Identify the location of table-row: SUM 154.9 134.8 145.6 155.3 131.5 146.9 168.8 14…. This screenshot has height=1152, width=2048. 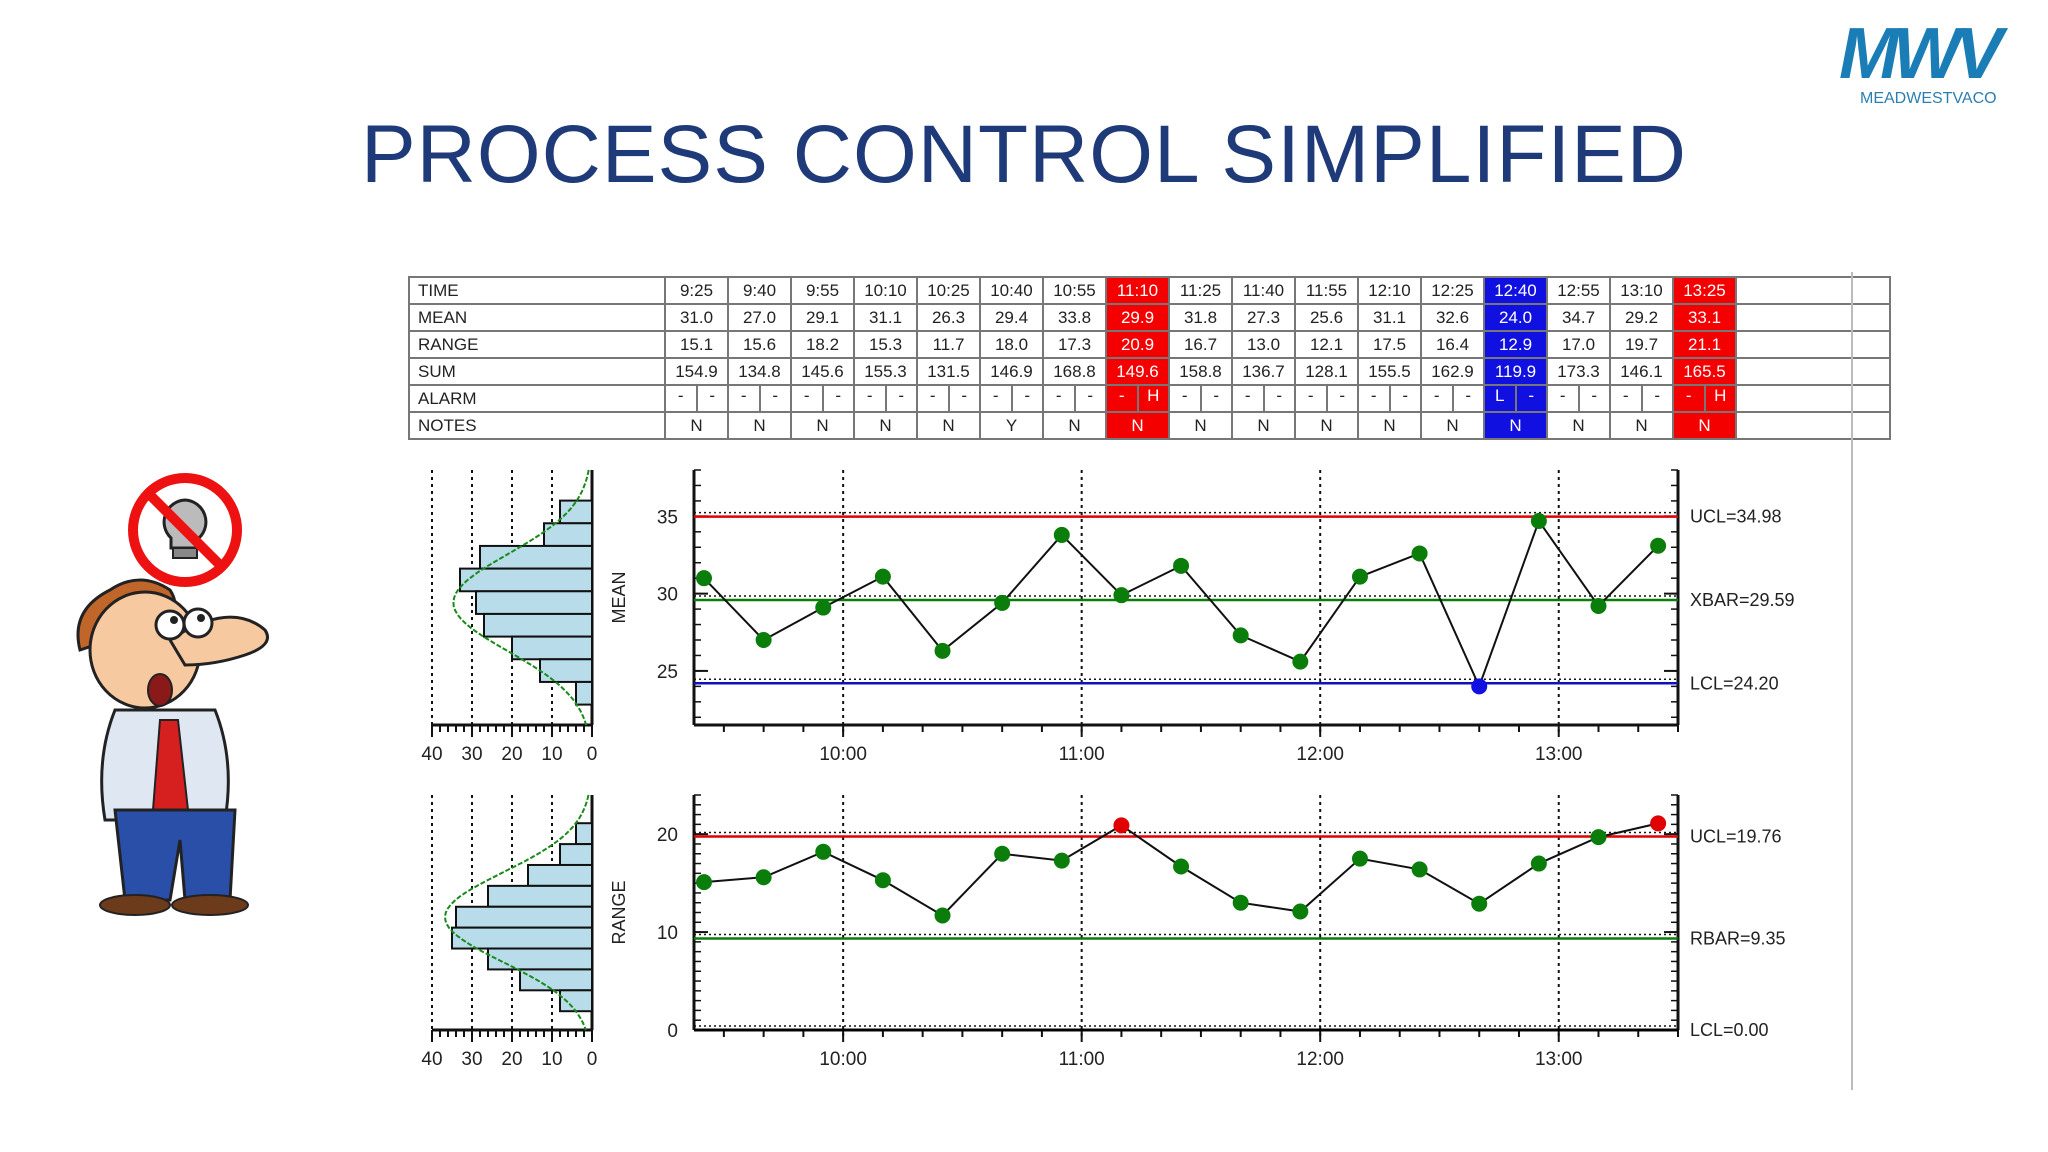
(1149, 371).